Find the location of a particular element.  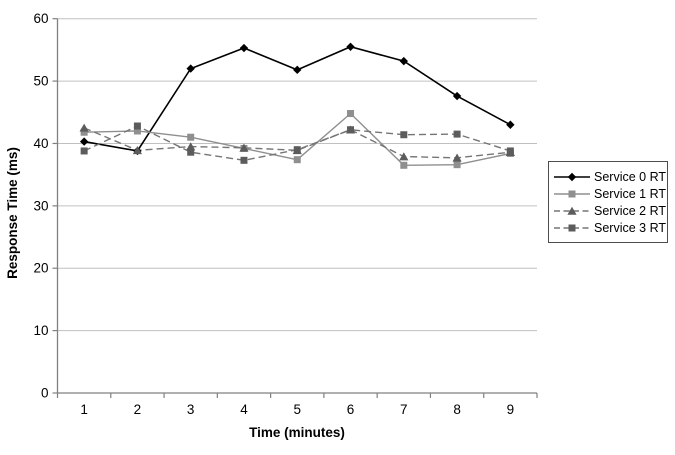

x-tick-label: 6 is located at coordinates (351, 409).